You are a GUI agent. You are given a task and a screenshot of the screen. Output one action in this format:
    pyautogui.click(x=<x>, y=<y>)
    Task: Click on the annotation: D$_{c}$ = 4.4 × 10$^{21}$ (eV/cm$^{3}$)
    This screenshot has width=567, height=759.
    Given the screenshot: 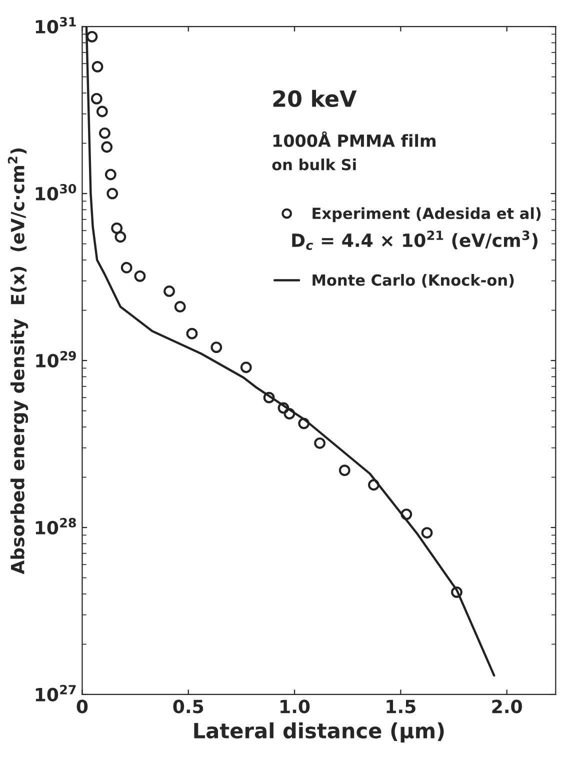 What is the action you would take?
    pyautogui.click(x=415, y=240)
    